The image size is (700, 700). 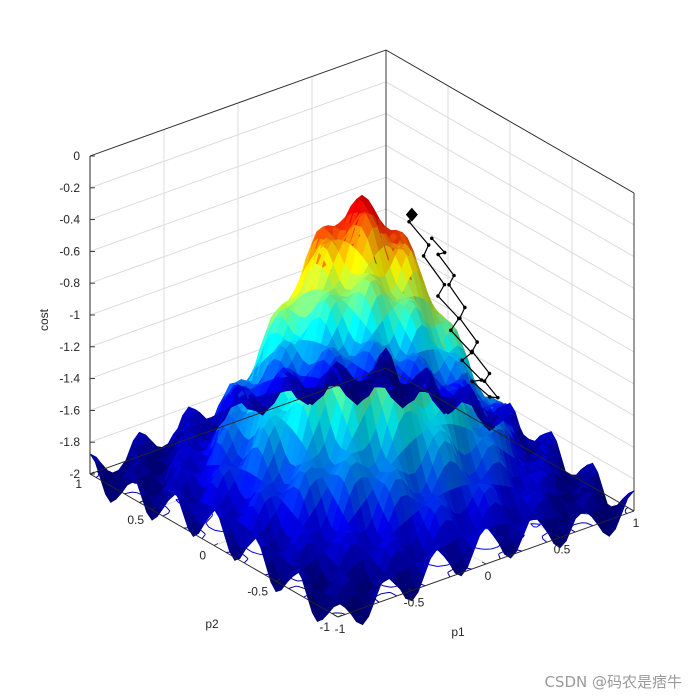 I want to click on z-tick-label: 0, so click(x=76, y=156).